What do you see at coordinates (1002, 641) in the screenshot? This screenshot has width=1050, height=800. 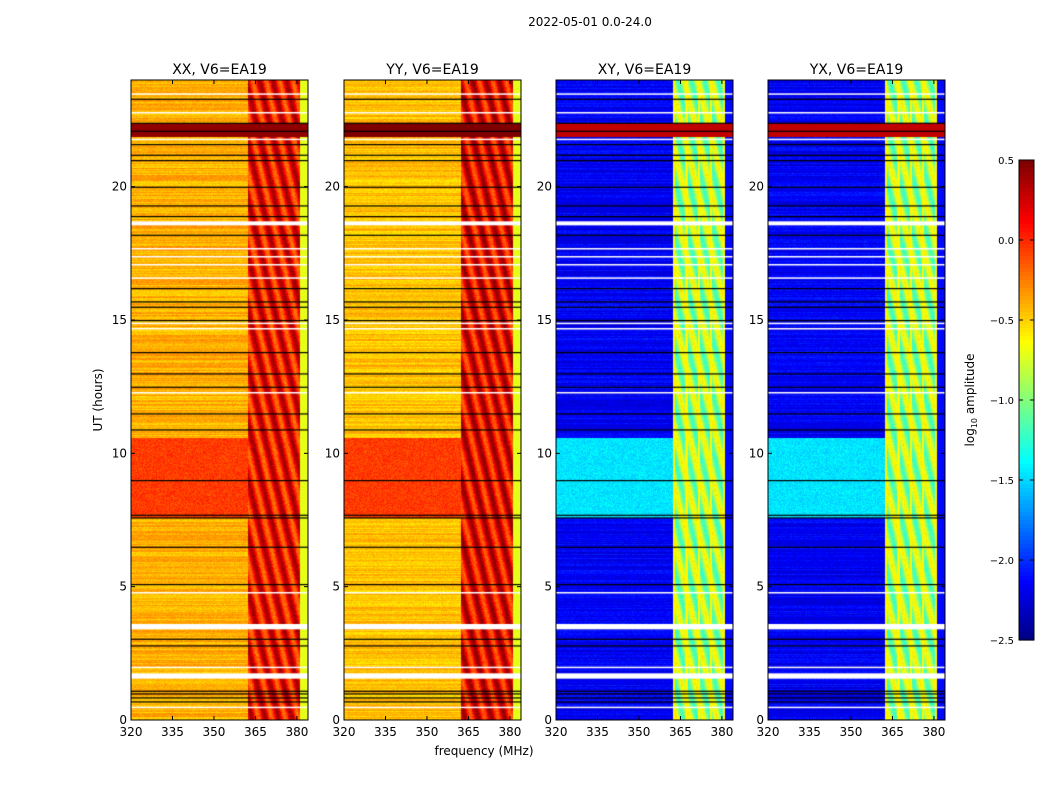 I see `colorbar-tick-label: −2.5` at bounding box center [1002, 641].